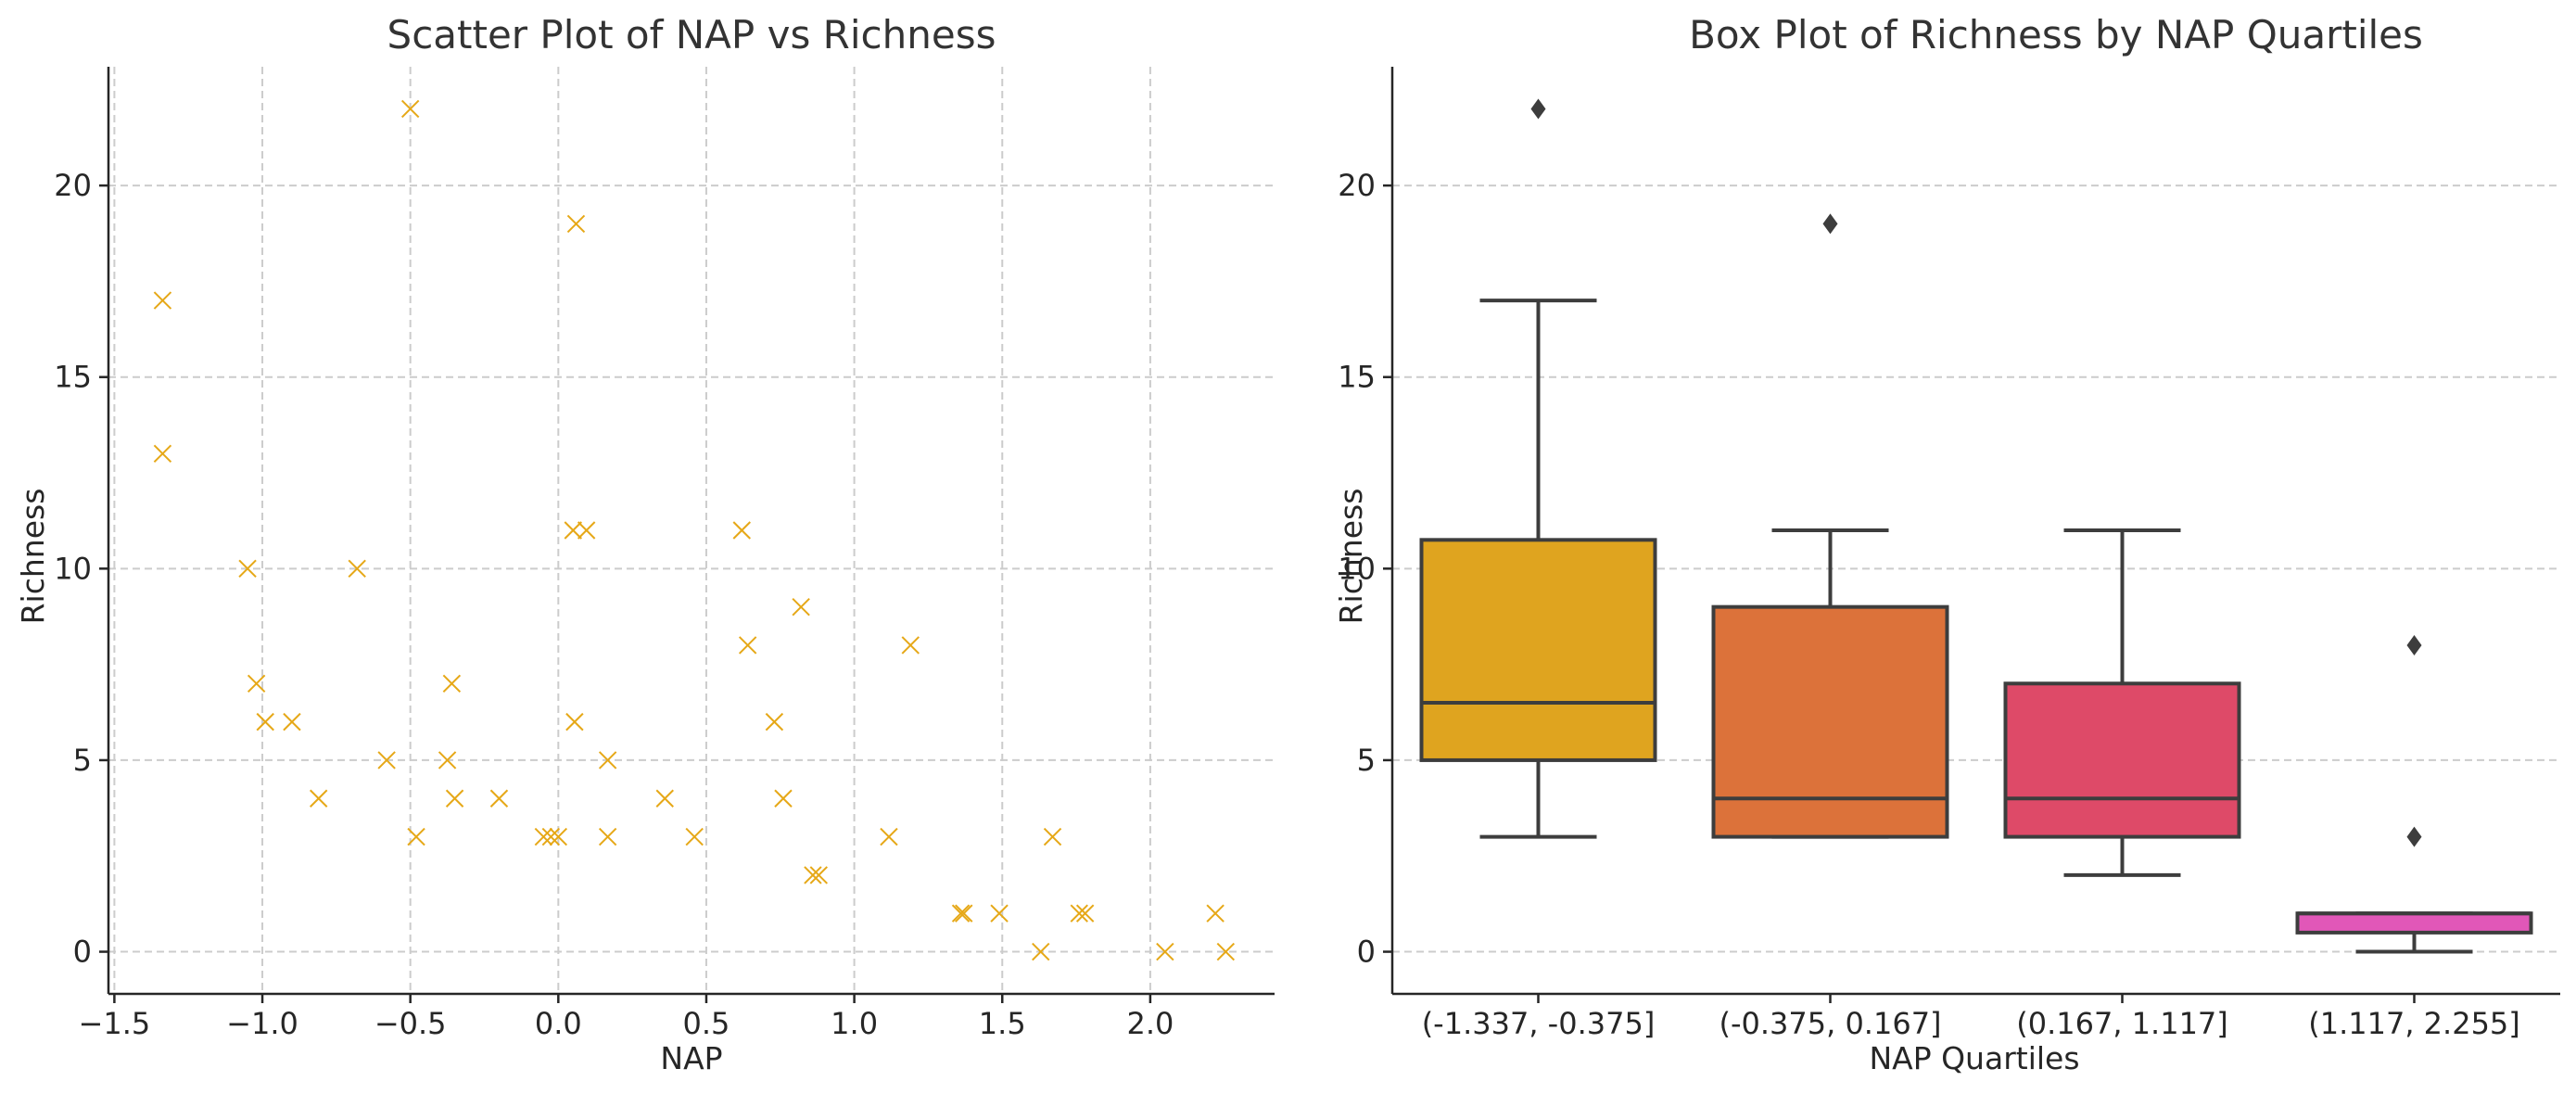 This screenshot has height=1094, width=2576. I want to click on scatter-x-tick-label: 0.0, so click(558, 1023).